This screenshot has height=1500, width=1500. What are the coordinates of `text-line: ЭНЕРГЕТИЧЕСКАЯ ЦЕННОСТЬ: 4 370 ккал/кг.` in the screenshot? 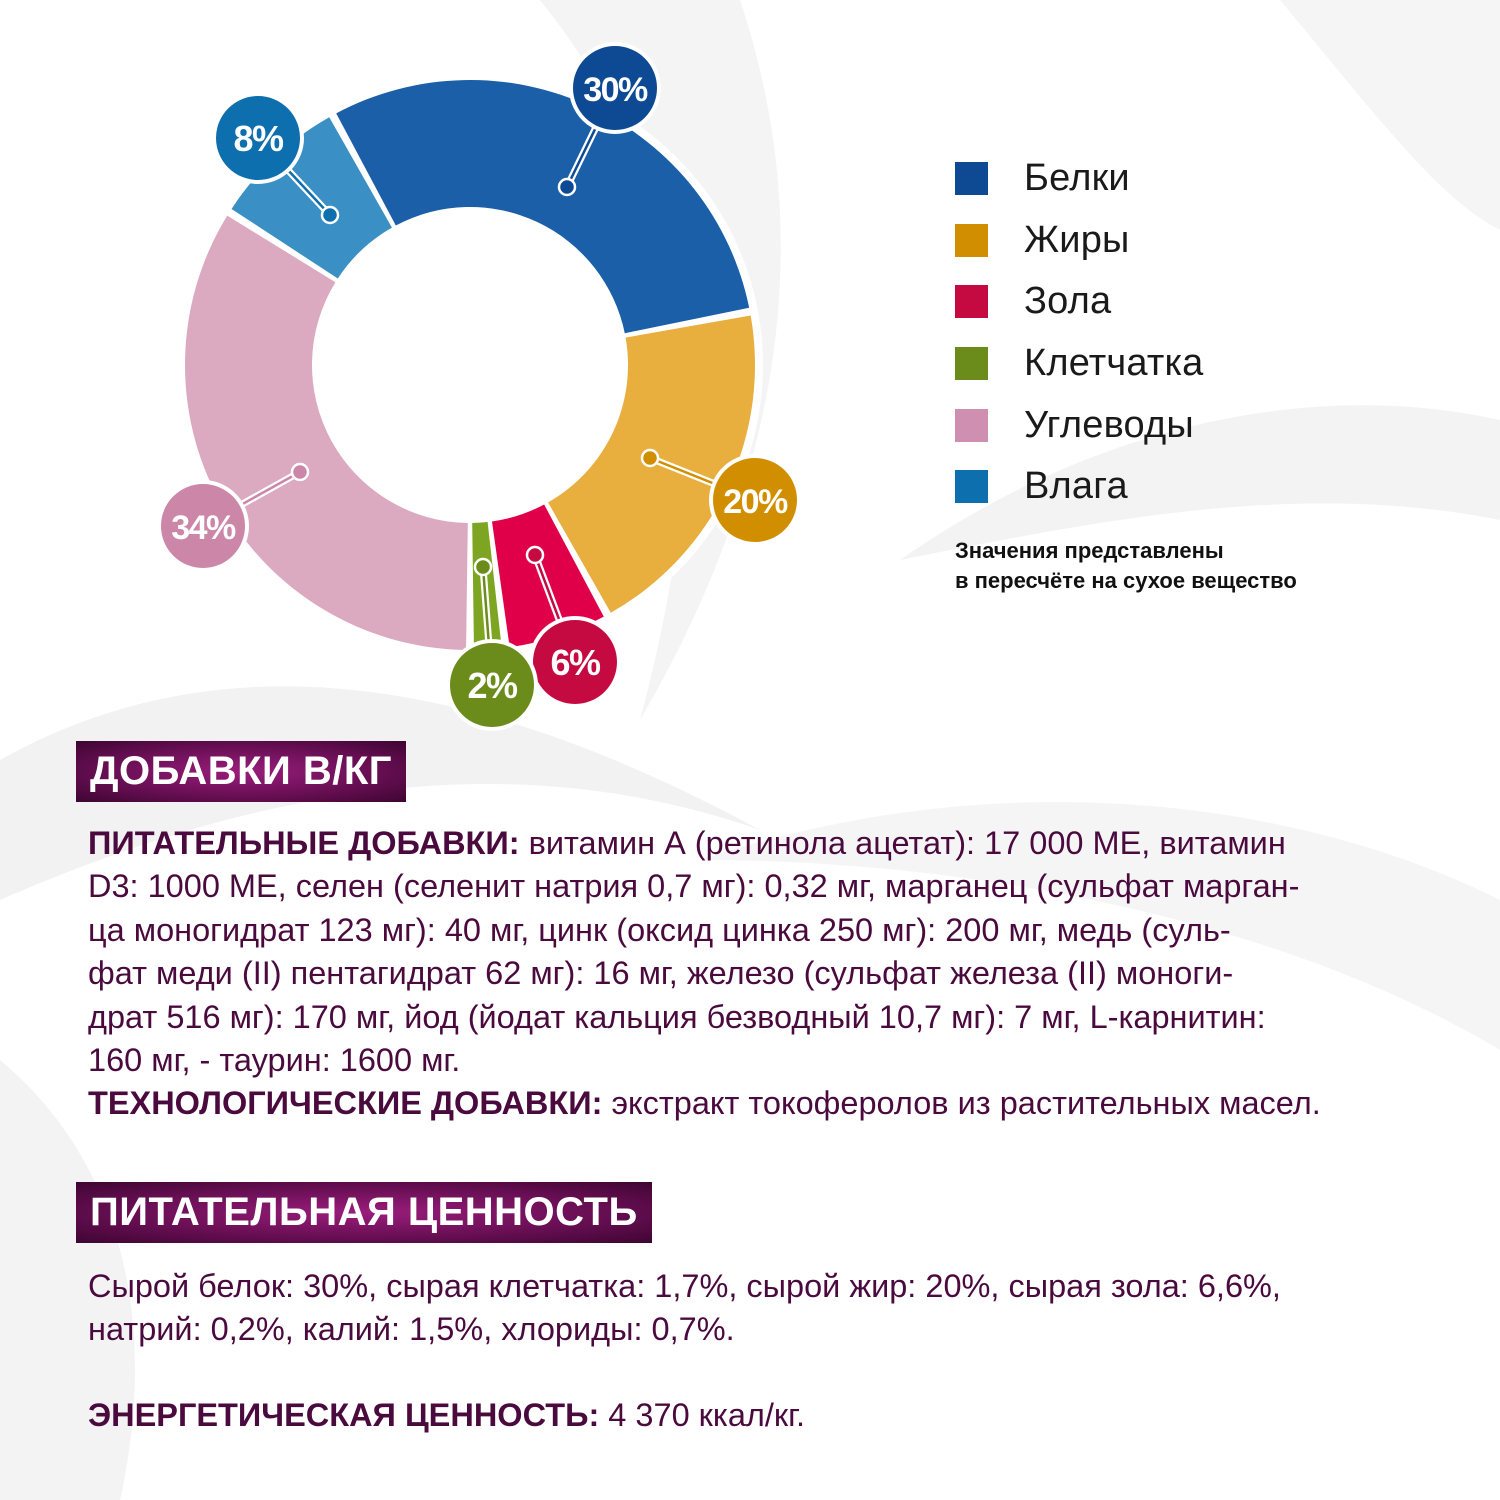 It's located at (773, 1415).